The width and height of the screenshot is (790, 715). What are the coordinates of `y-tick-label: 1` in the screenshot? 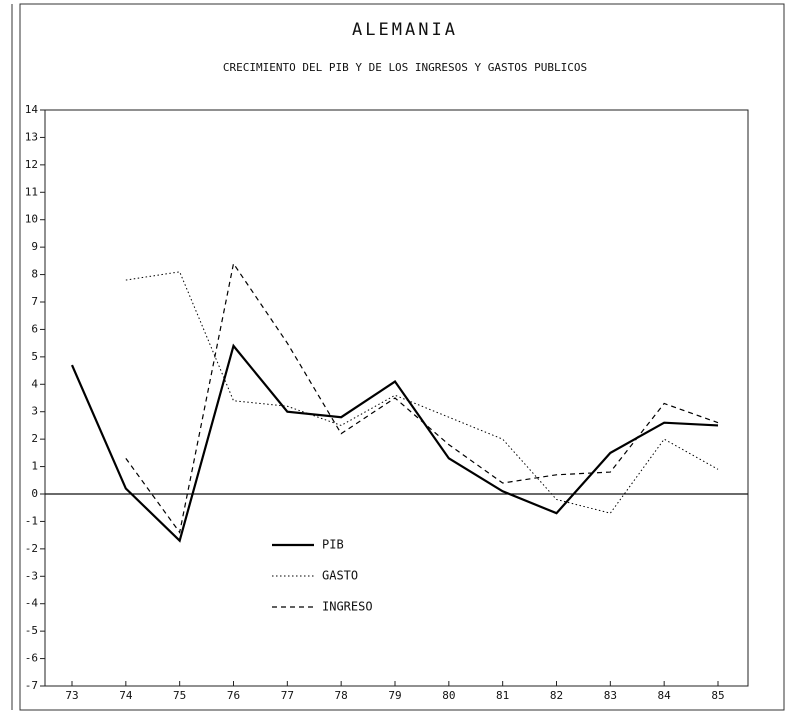 It's located at (34, 466).